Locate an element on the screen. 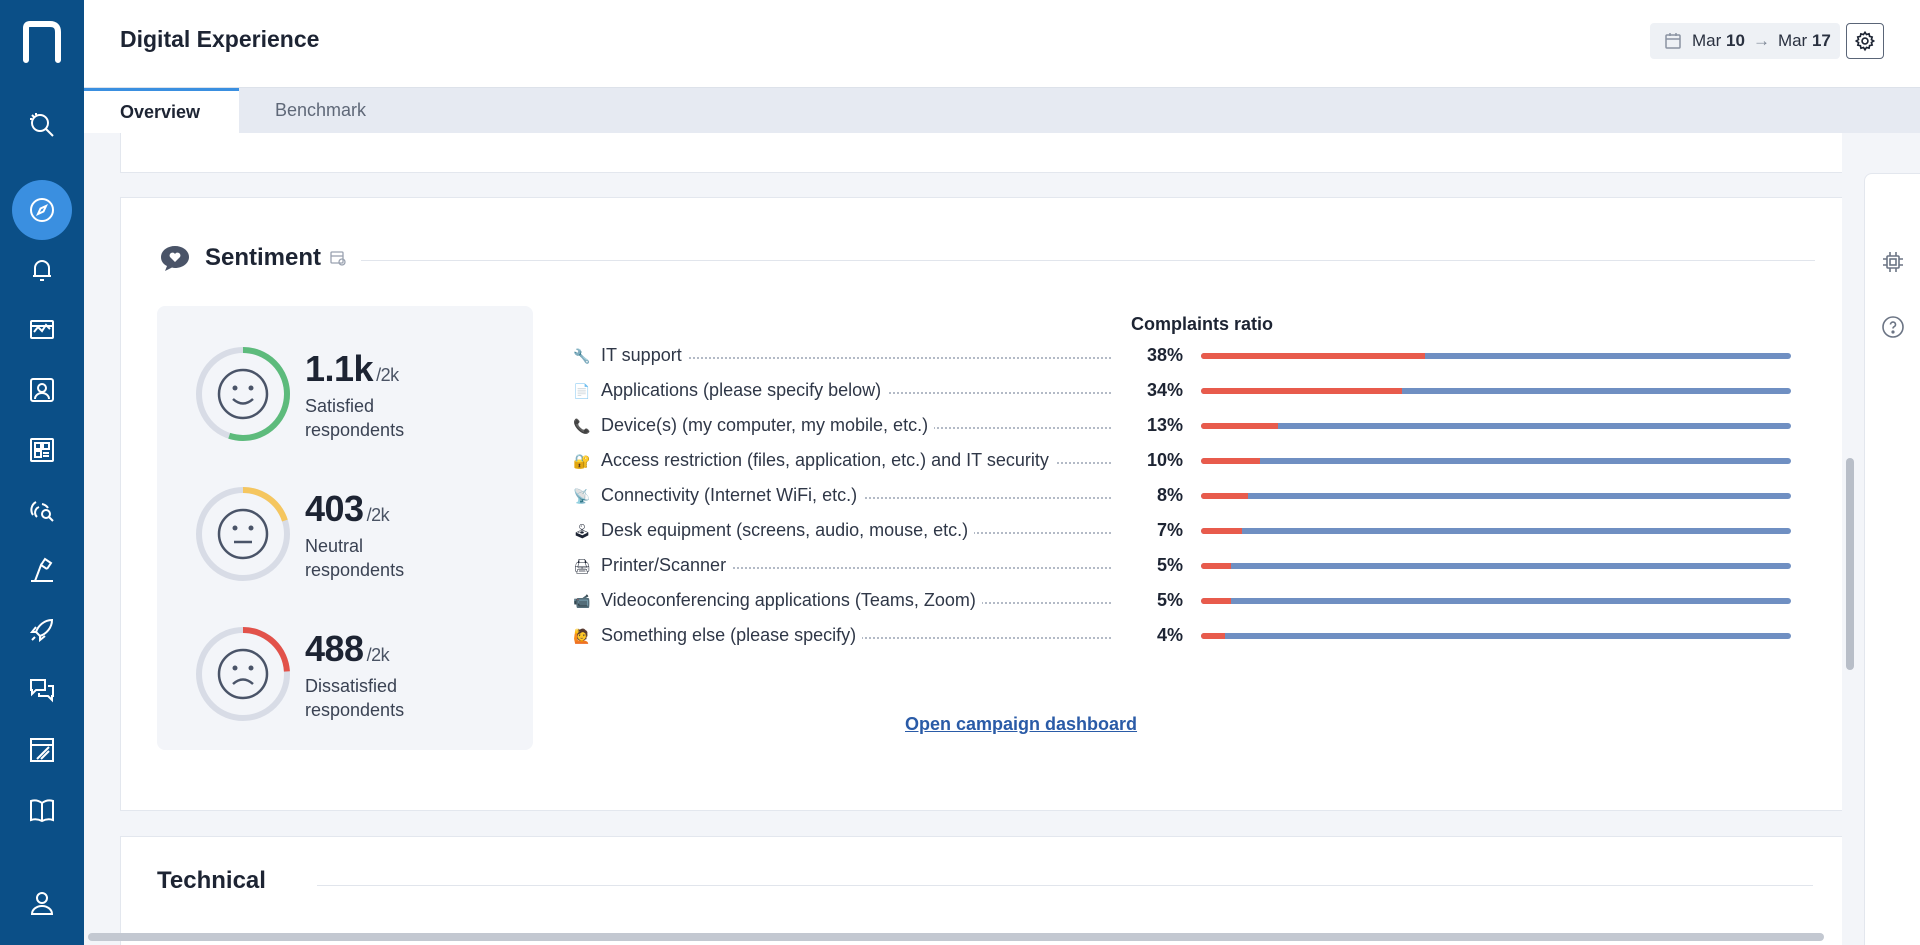 This screenshot has width=1920, height=945. satisfied-count: 1.1k/2k is located at coordinates (352, 369).